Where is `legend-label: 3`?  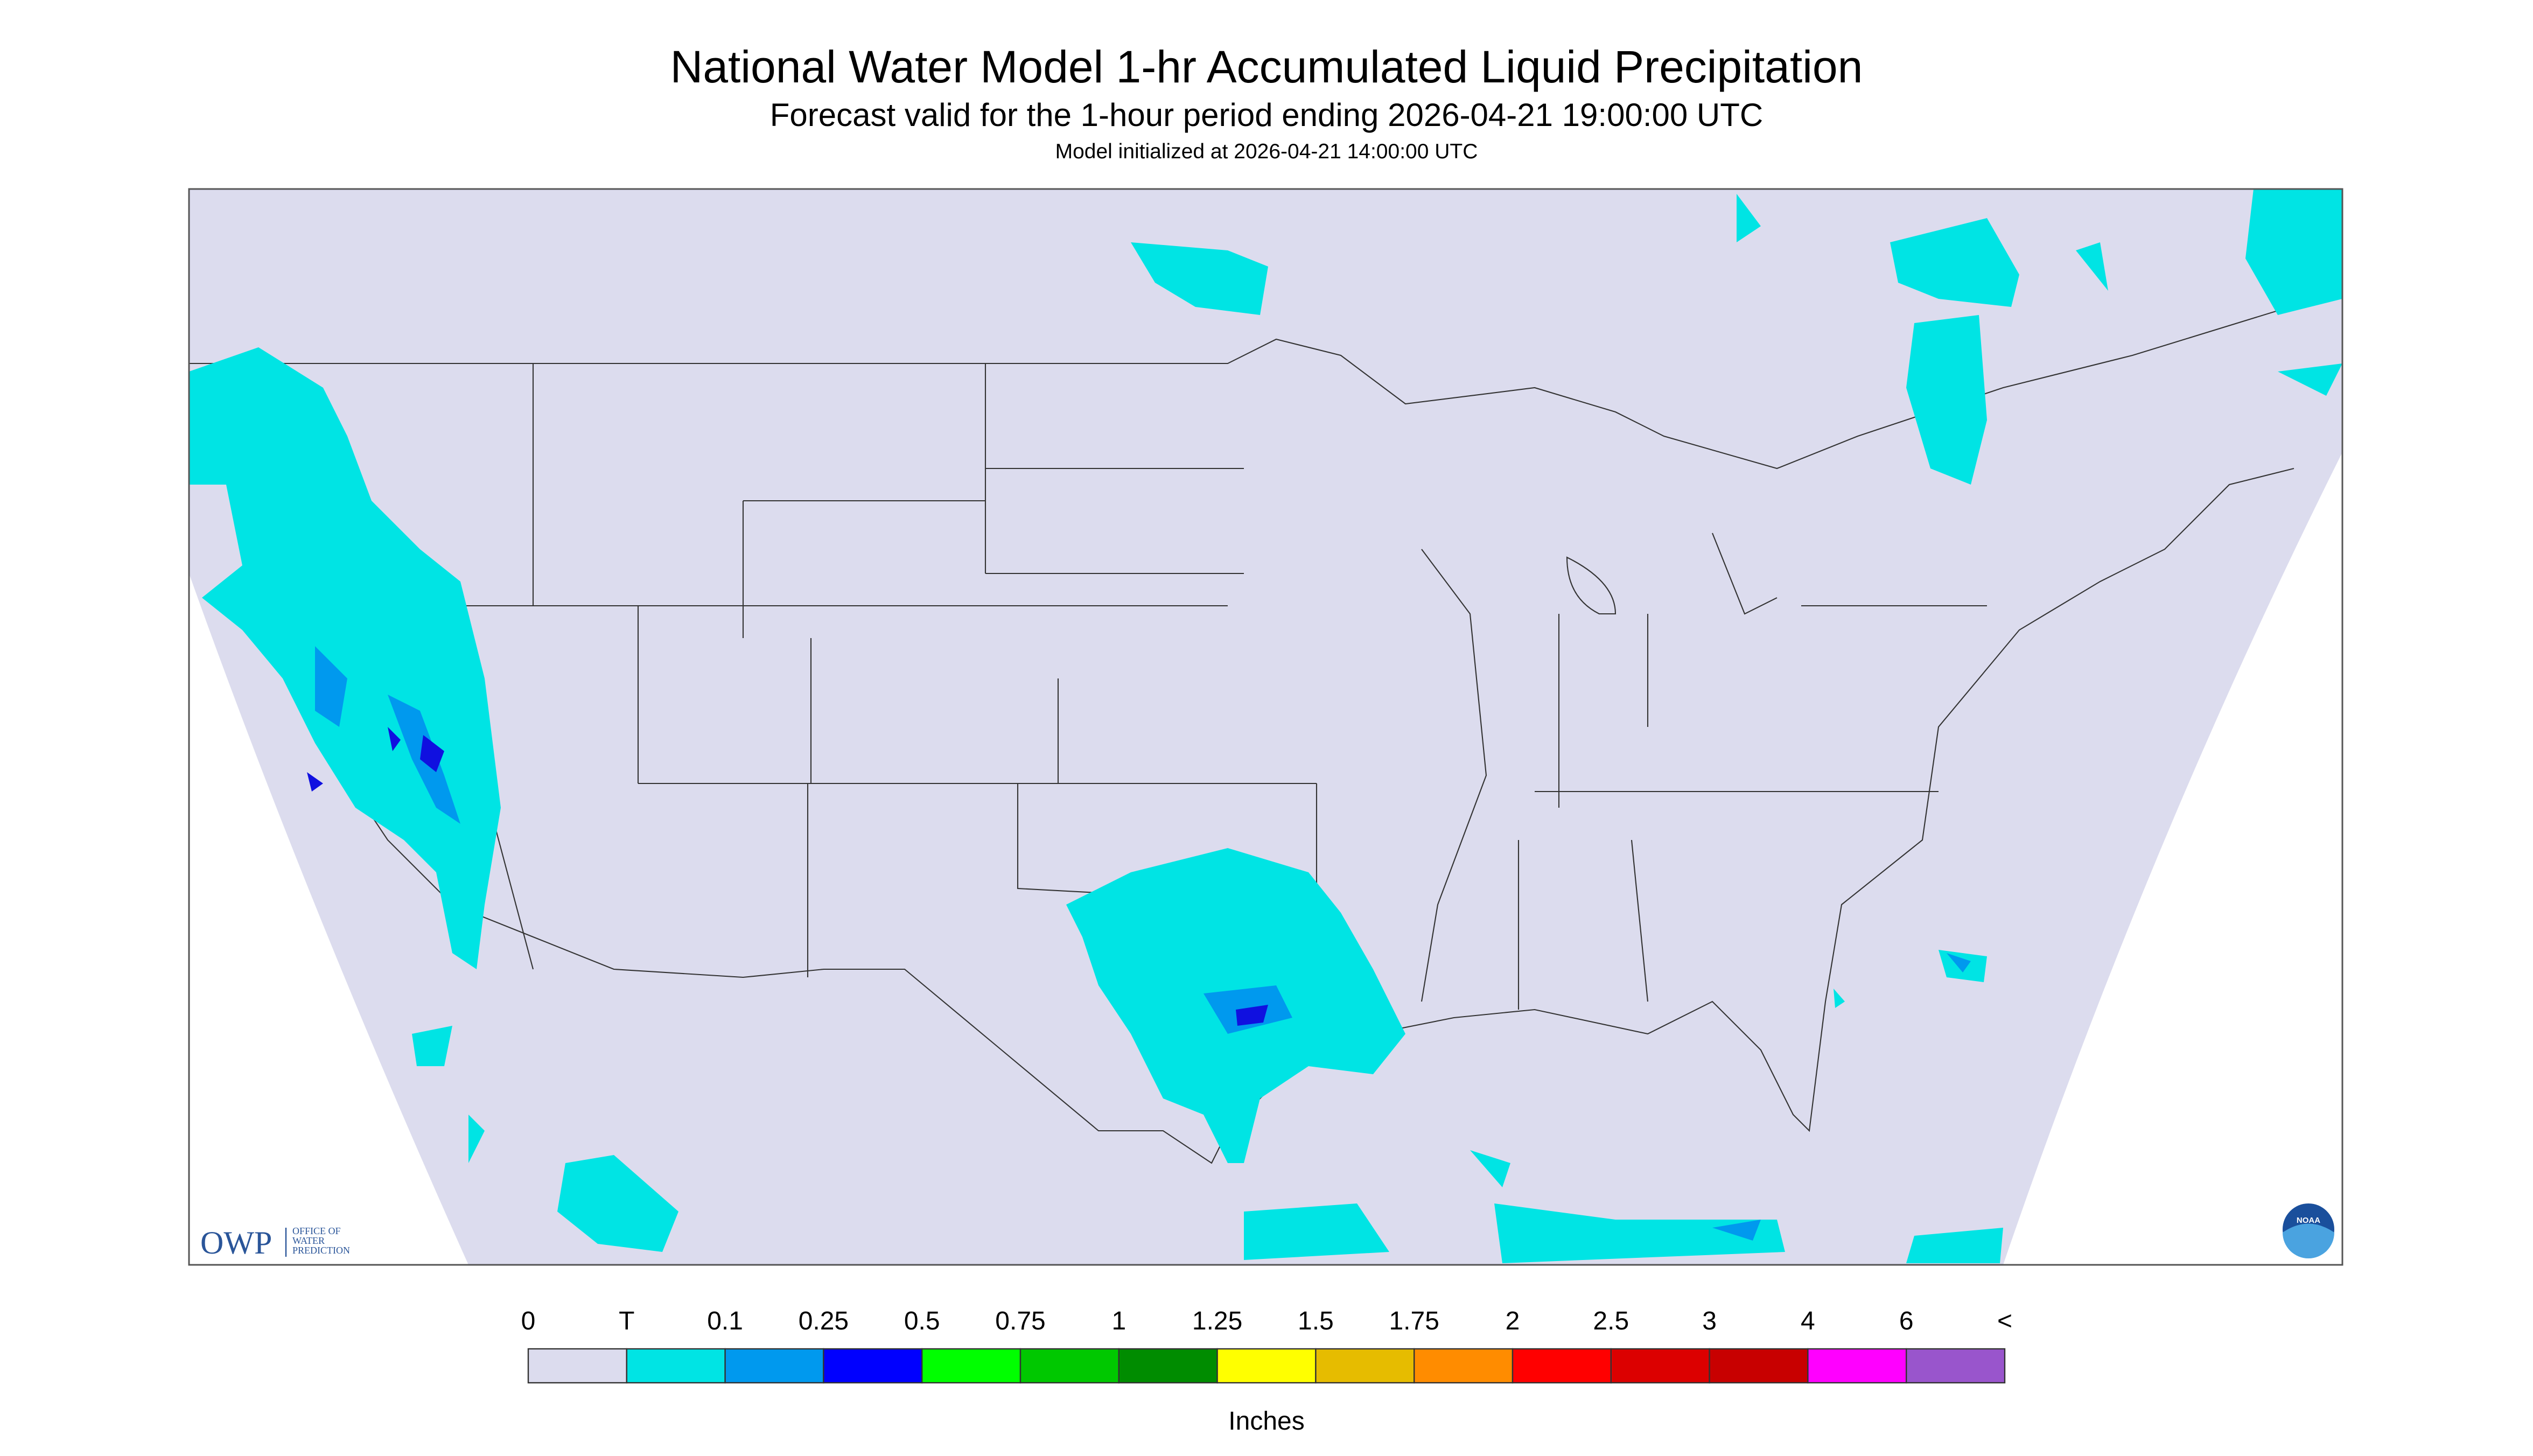
legend-label: 3 is located at coordinates (1709, 1321).